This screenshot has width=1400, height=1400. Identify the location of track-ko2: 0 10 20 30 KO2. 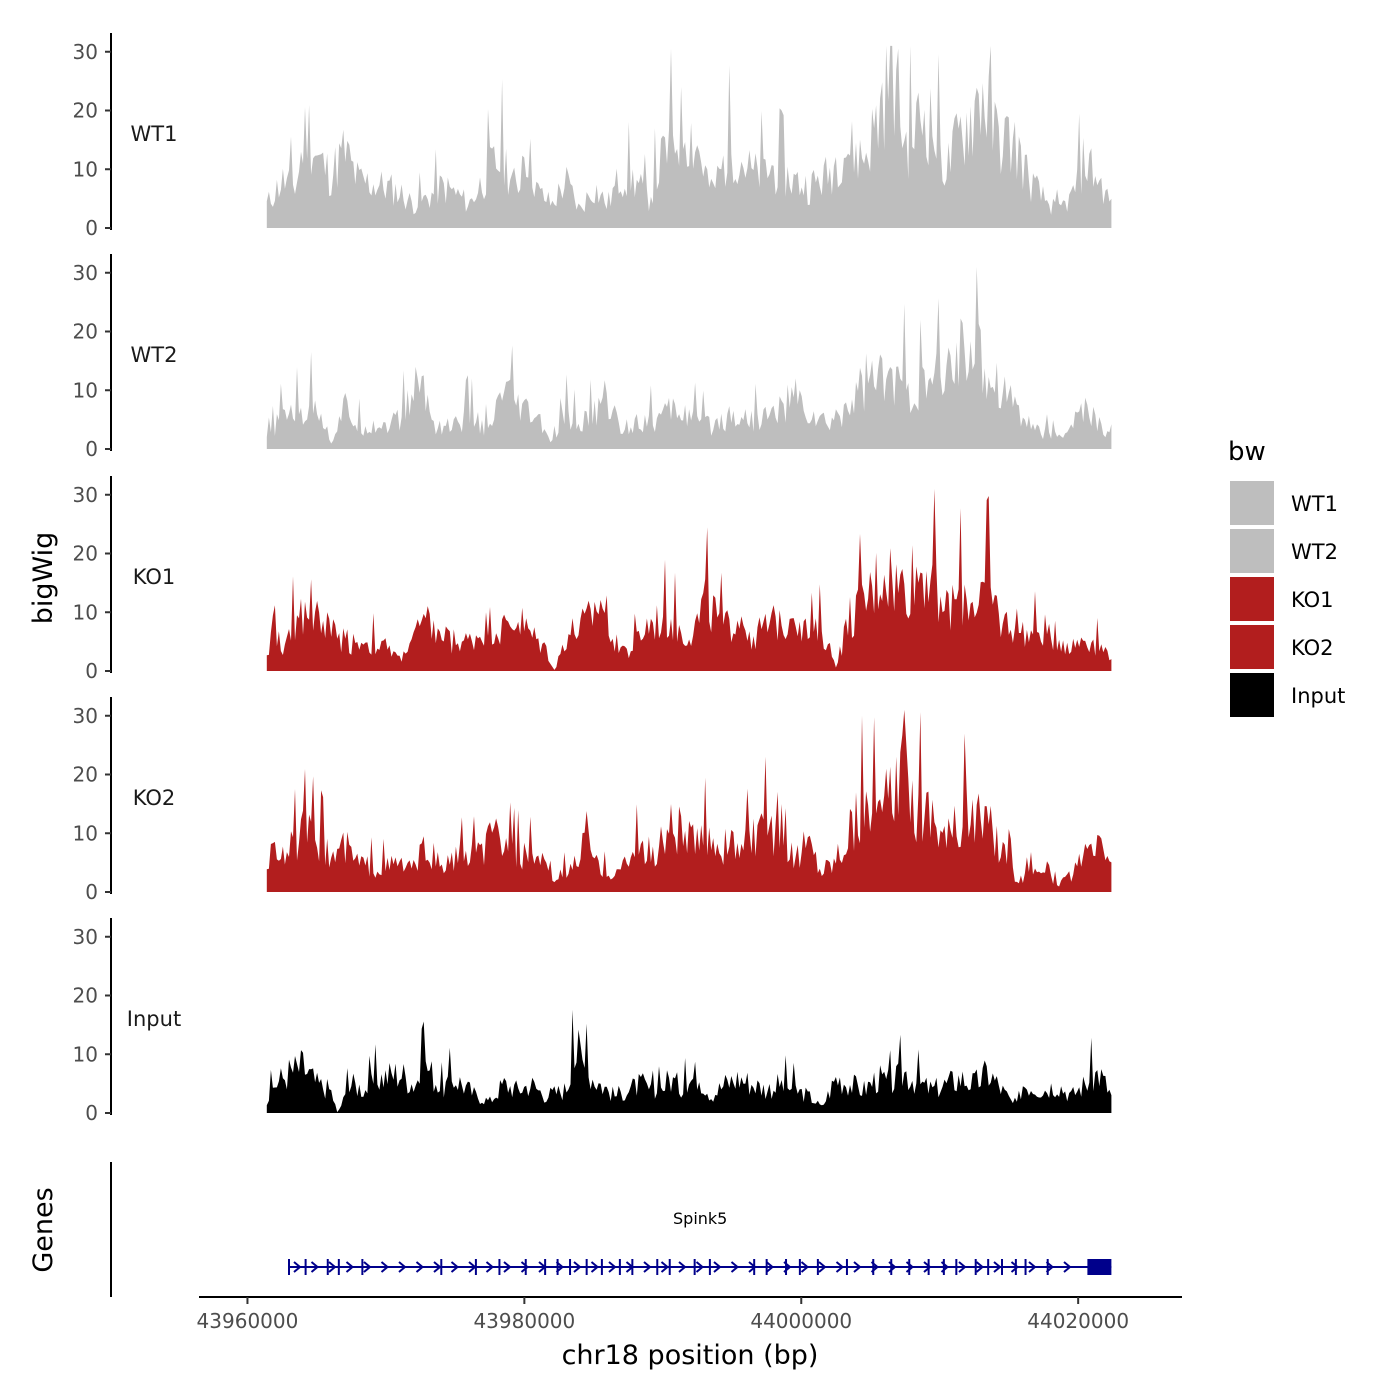
(592, 800).